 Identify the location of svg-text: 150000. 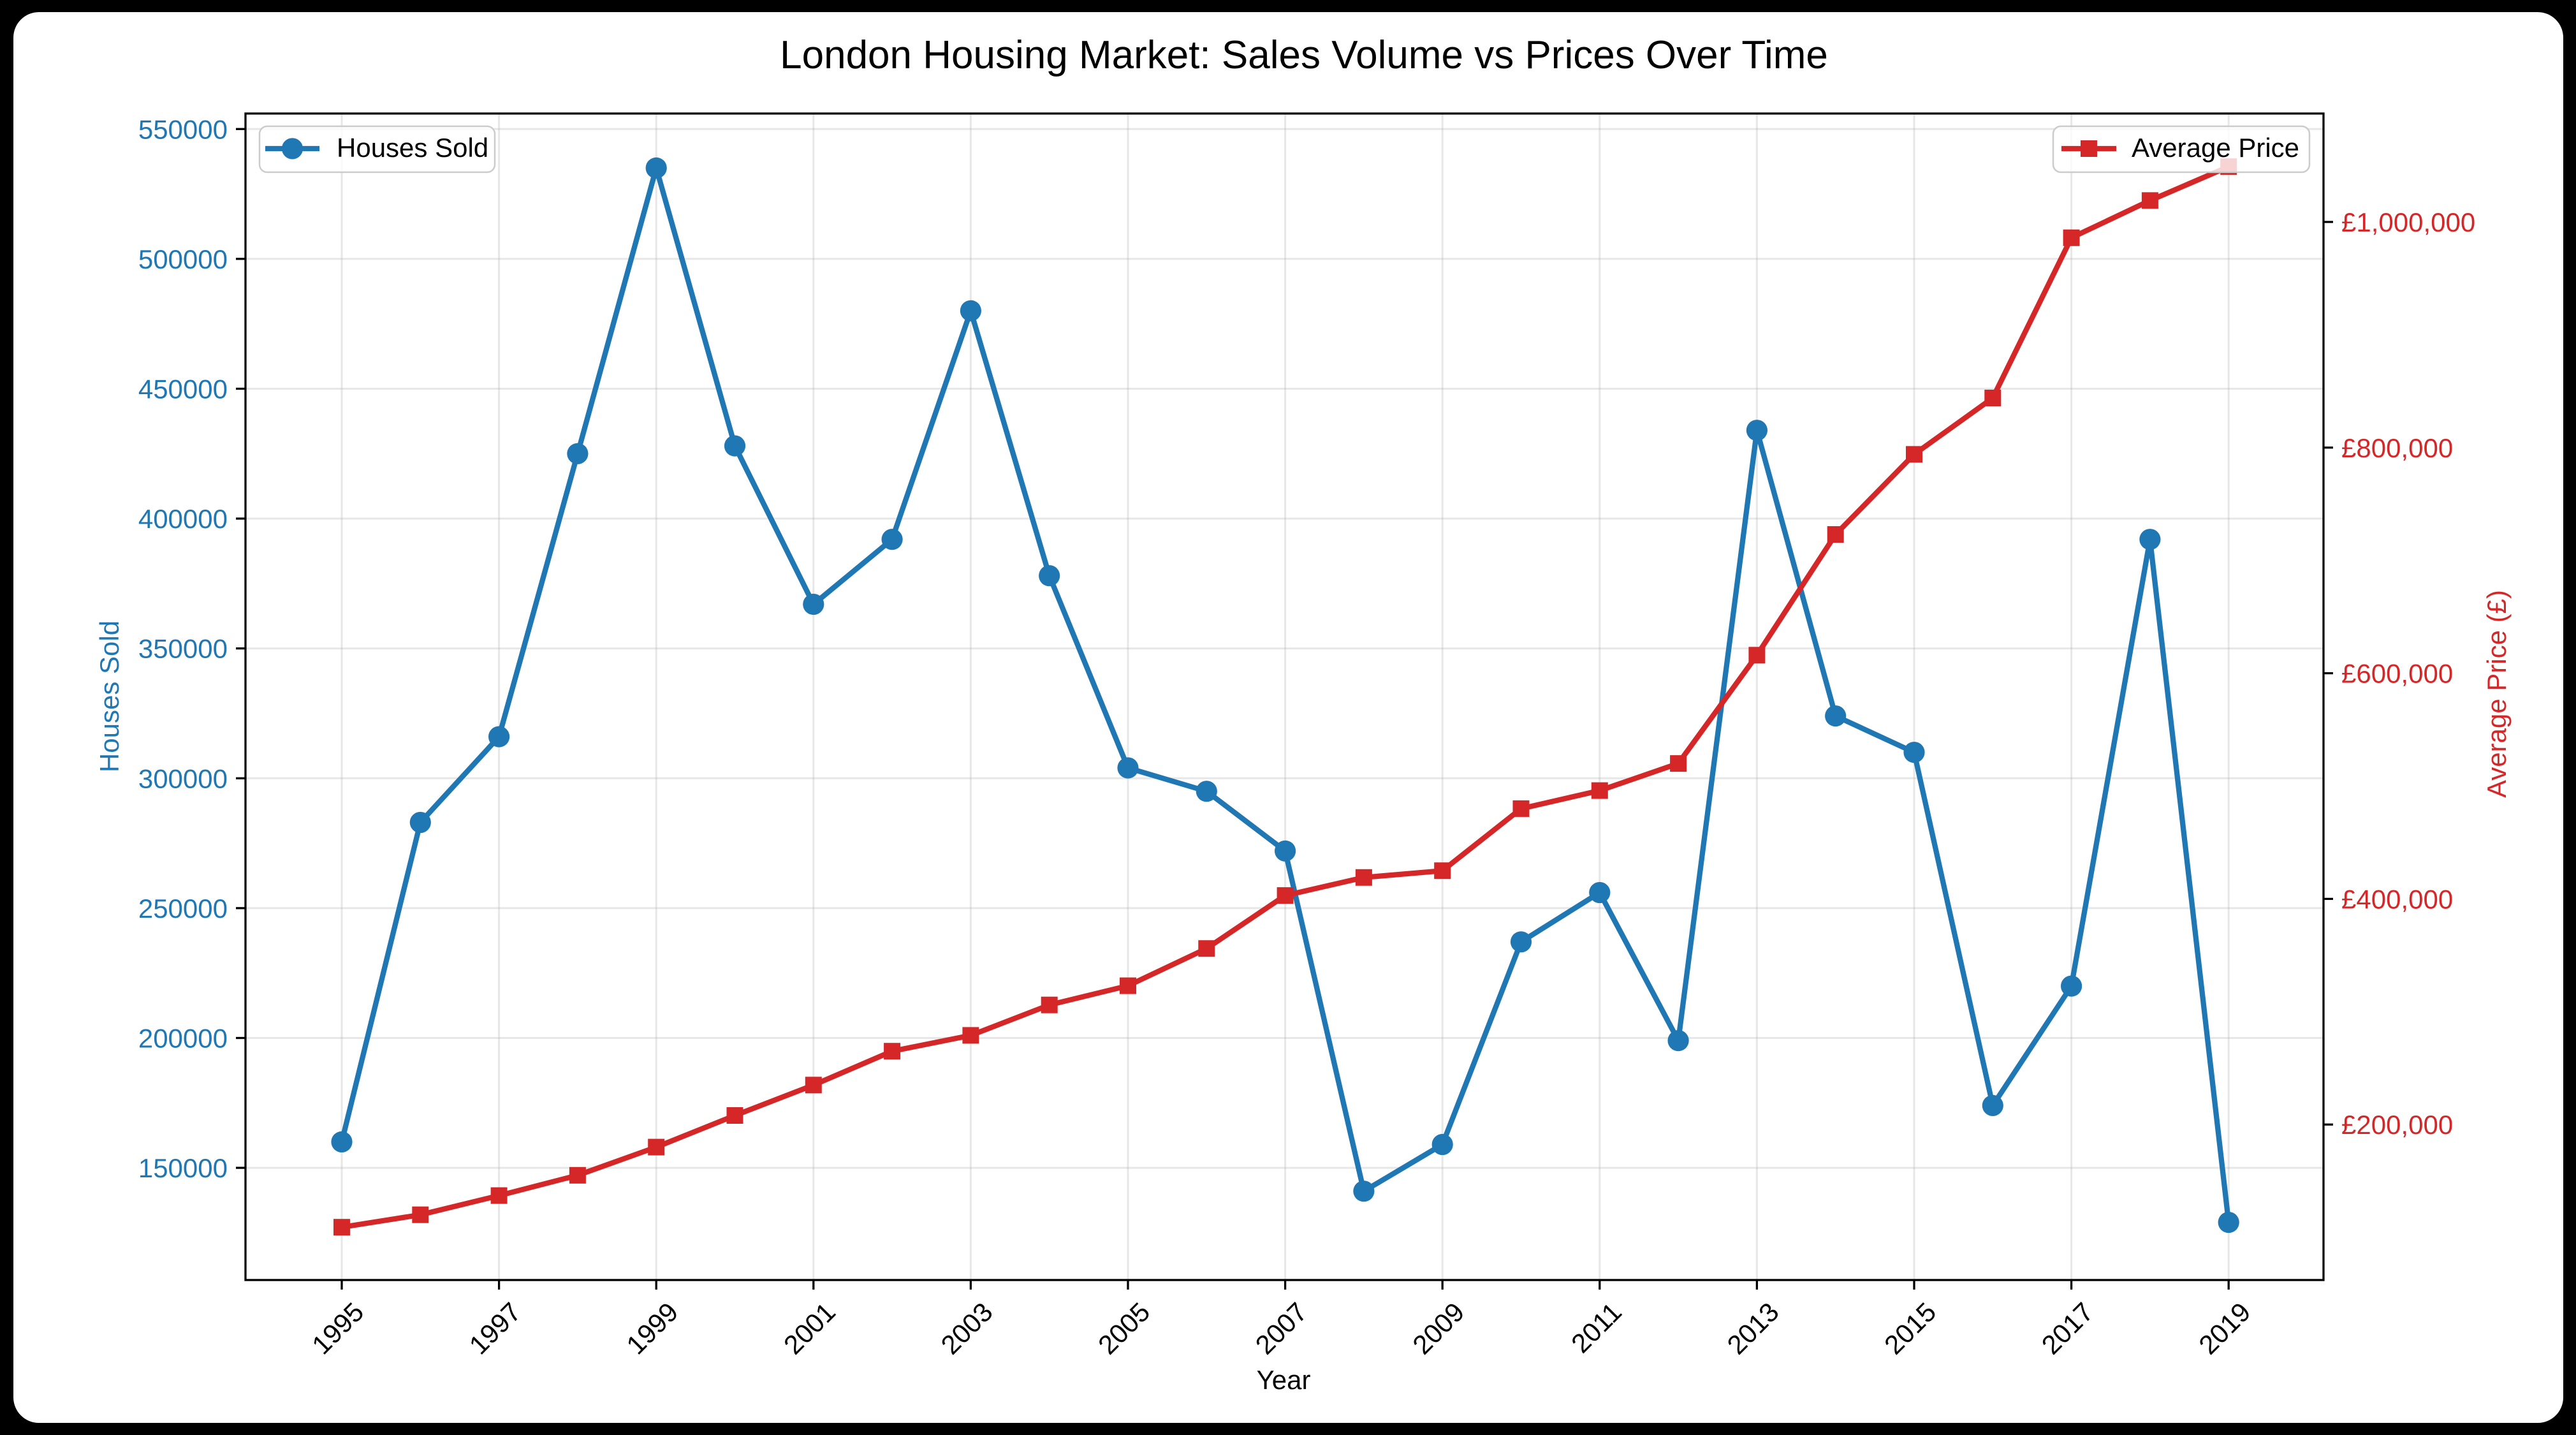
(183, 1168).